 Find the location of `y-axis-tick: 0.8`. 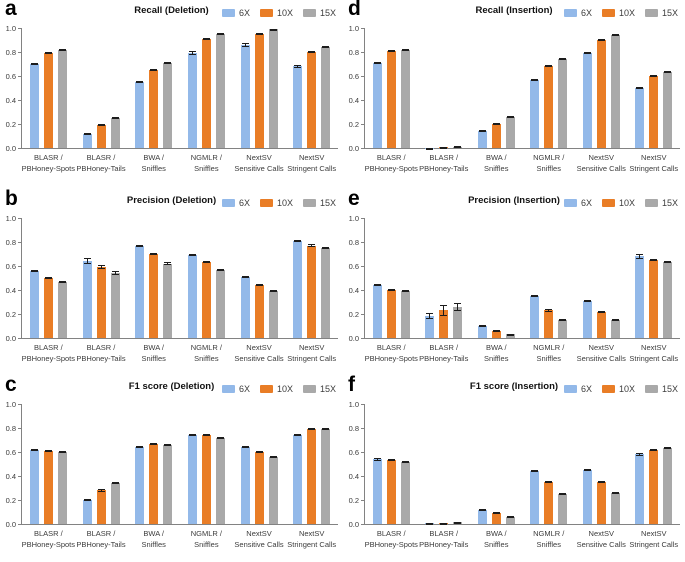

y-axis-tick: 0.8 is located at coordinates (14, 242).